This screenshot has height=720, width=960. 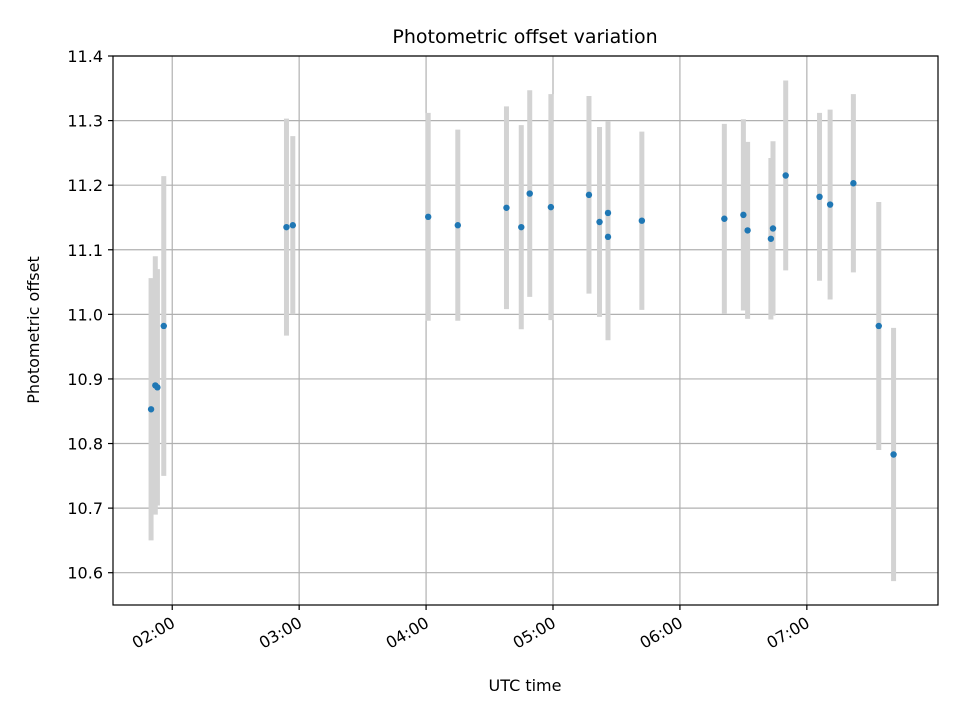 I want to click on y-tick-label: 11.4, so click(x=85, y=56).